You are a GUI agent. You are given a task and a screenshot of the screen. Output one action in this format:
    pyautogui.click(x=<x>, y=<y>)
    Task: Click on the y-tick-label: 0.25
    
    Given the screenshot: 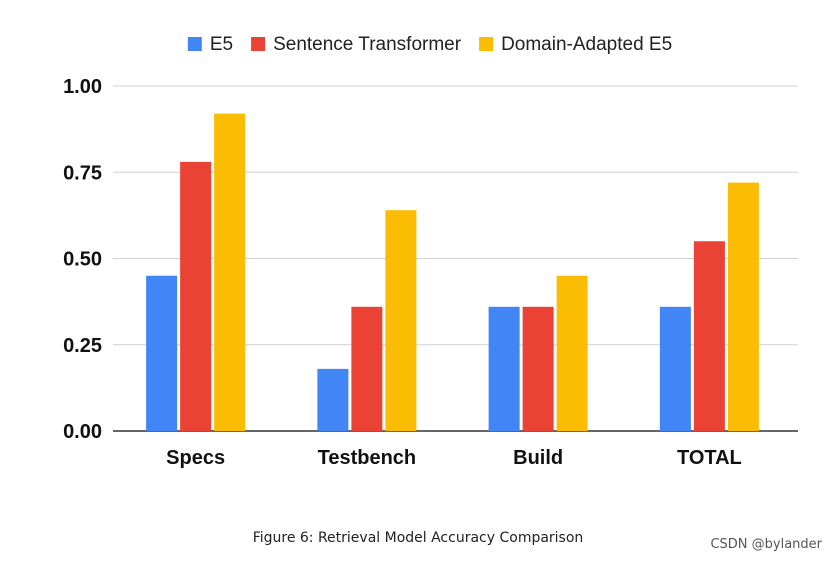 What is the action you would take?
    pyautogui.click(x=82, y=346)
    